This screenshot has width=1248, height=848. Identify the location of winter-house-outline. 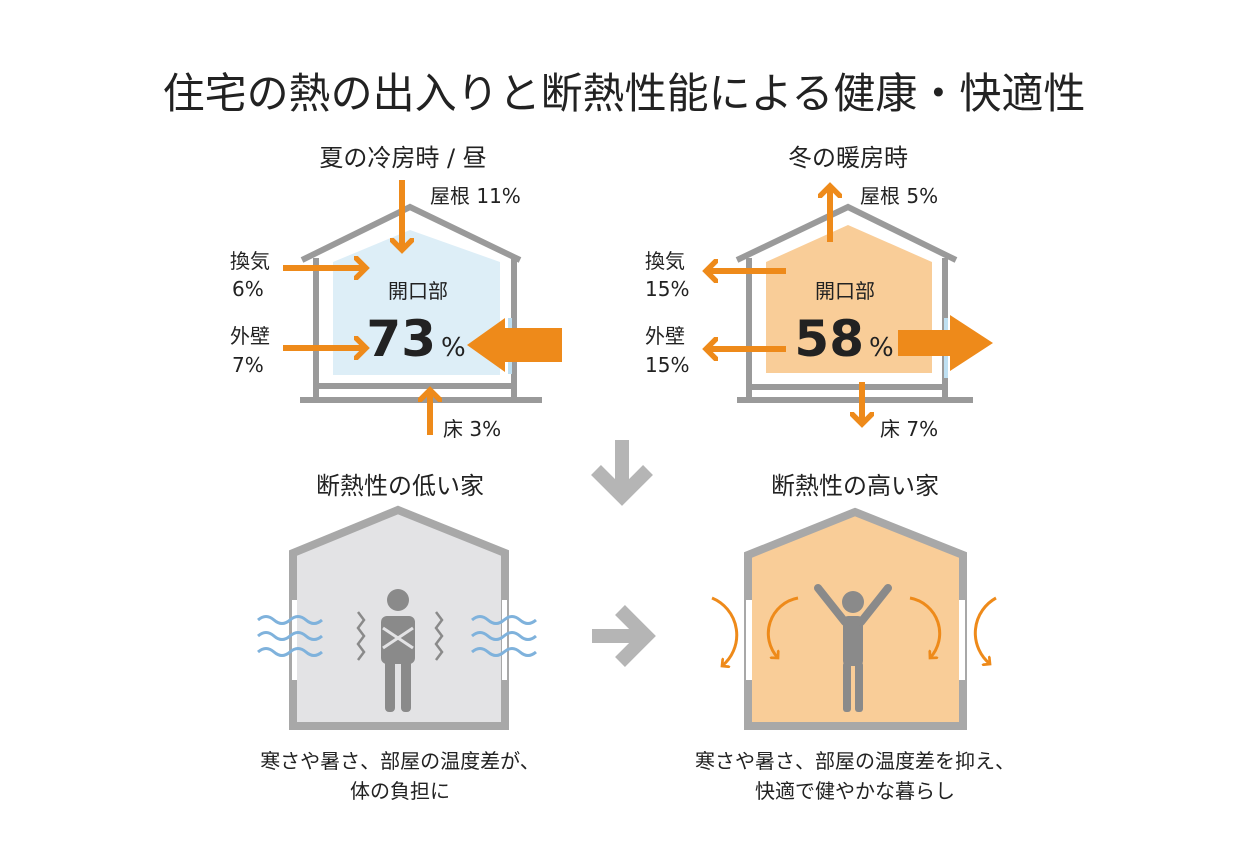
(854, 303).